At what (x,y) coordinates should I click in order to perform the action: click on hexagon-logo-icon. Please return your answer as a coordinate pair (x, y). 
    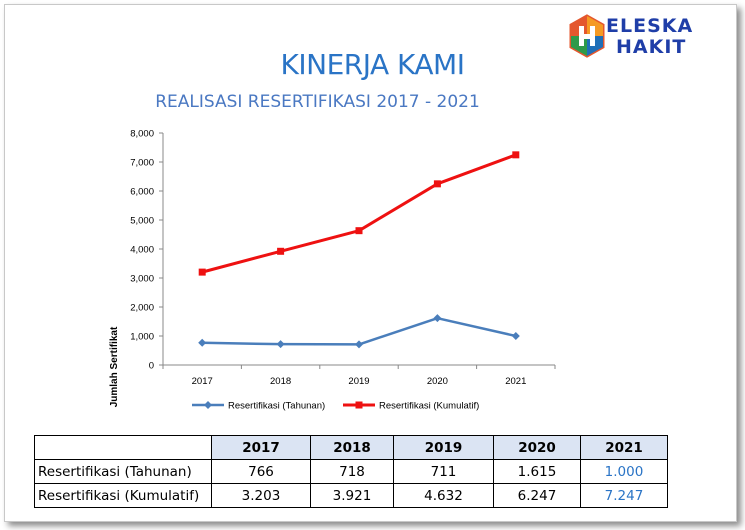
    Looking at the image, I should click on (587, 36).